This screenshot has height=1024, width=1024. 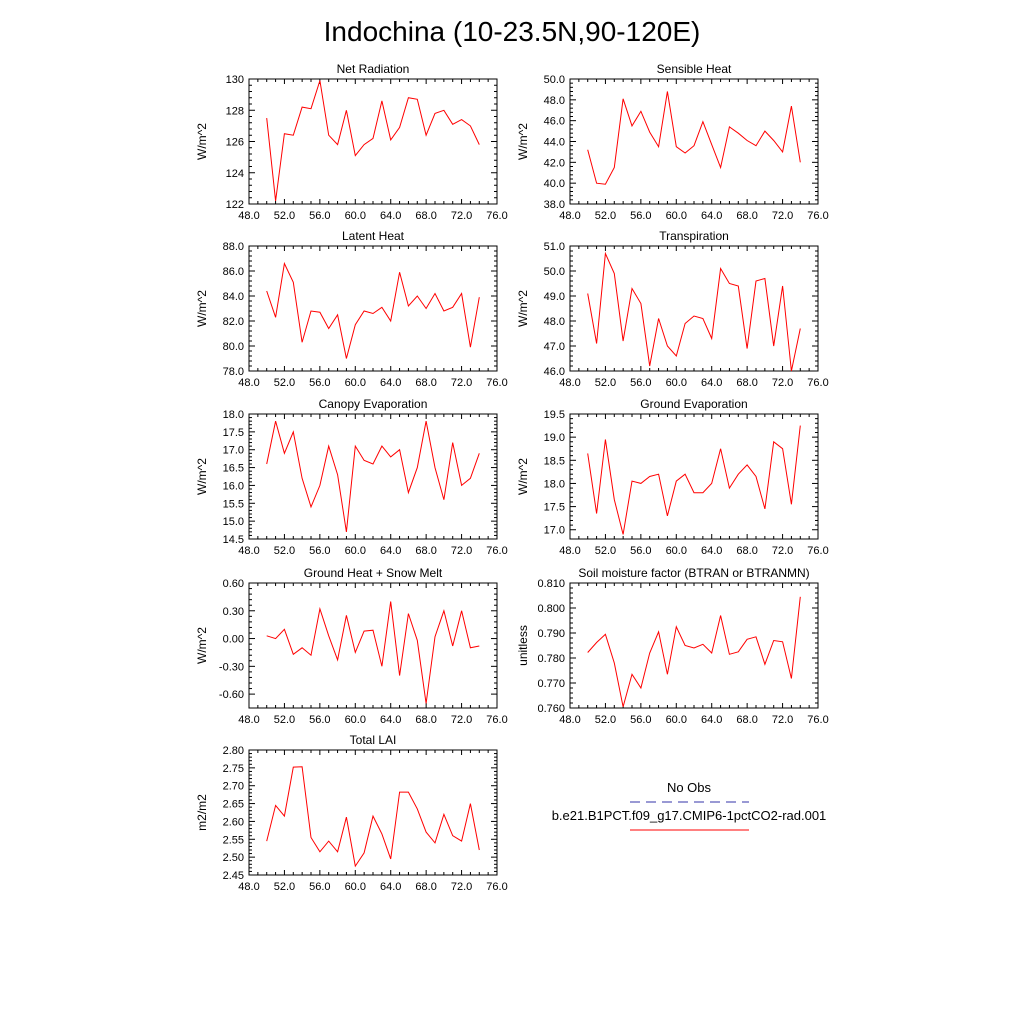 I want to click on panel-title: Latent Heat, so click(x=373, y=236).